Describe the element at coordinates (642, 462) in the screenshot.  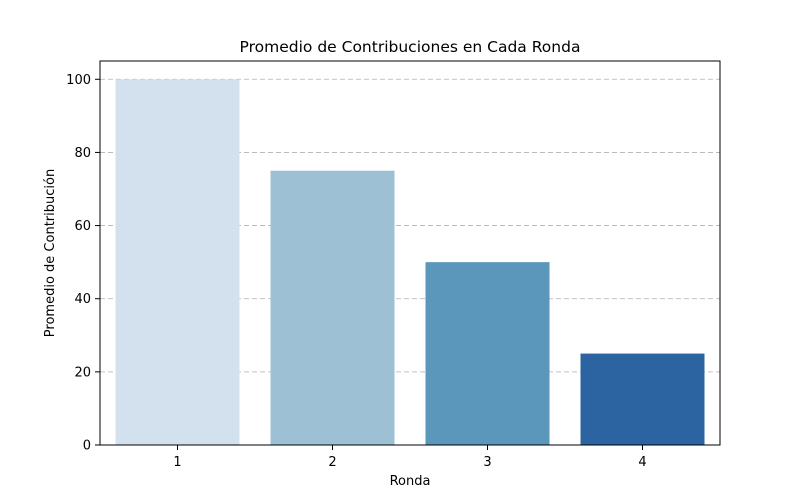
I see `x-tick-label: 4` at that location.